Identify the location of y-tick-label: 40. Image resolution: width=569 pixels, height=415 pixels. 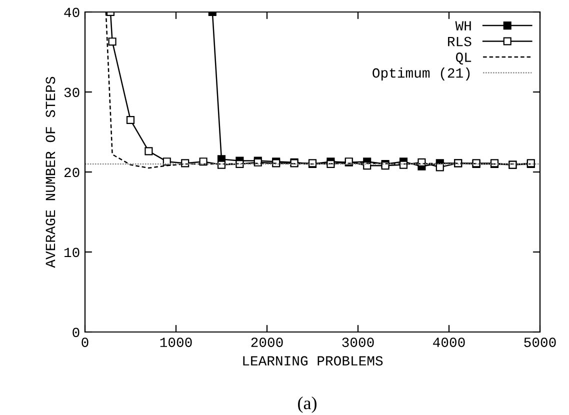
(72, 13).